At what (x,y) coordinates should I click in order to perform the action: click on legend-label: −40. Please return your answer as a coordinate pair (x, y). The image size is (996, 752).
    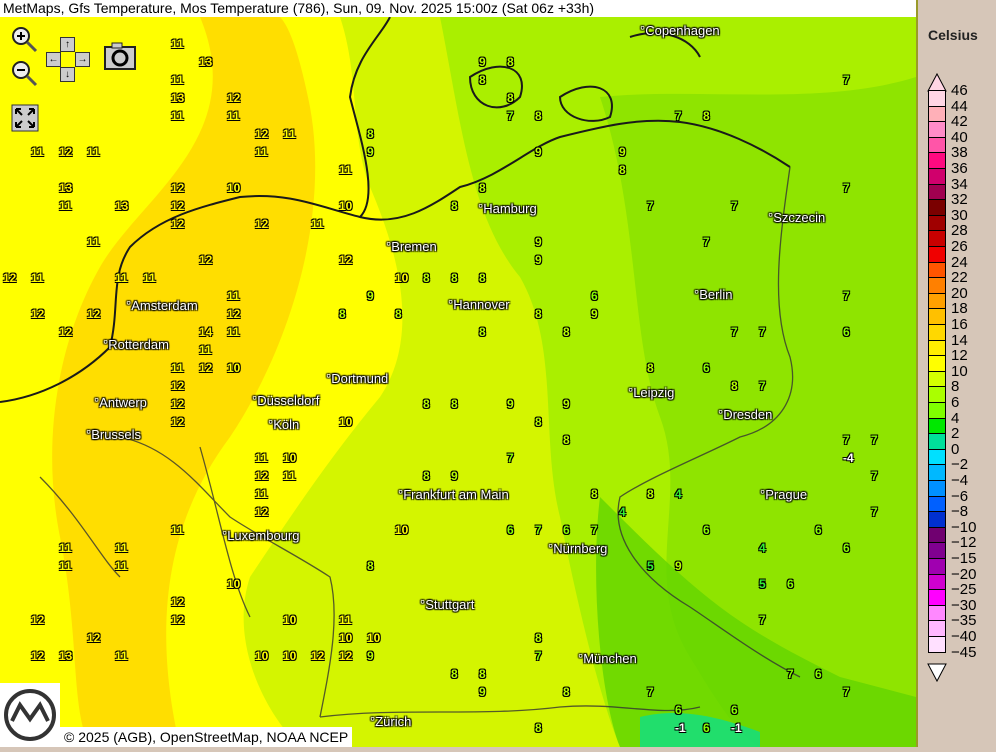
    Looking at the image, I should click on (964, 636).